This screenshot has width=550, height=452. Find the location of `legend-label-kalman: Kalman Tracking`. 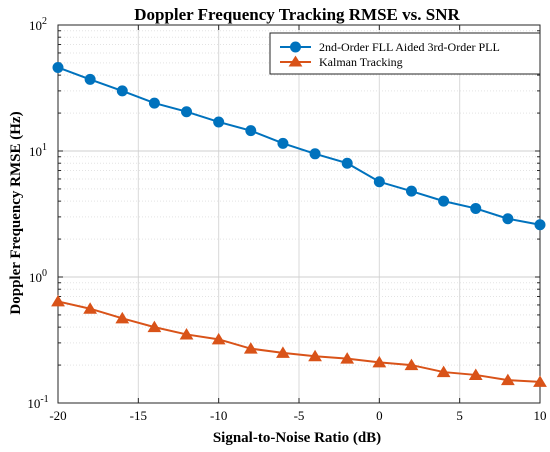

legend-label-kalman: Kalman Tracking is located at coordinates (361, 62).